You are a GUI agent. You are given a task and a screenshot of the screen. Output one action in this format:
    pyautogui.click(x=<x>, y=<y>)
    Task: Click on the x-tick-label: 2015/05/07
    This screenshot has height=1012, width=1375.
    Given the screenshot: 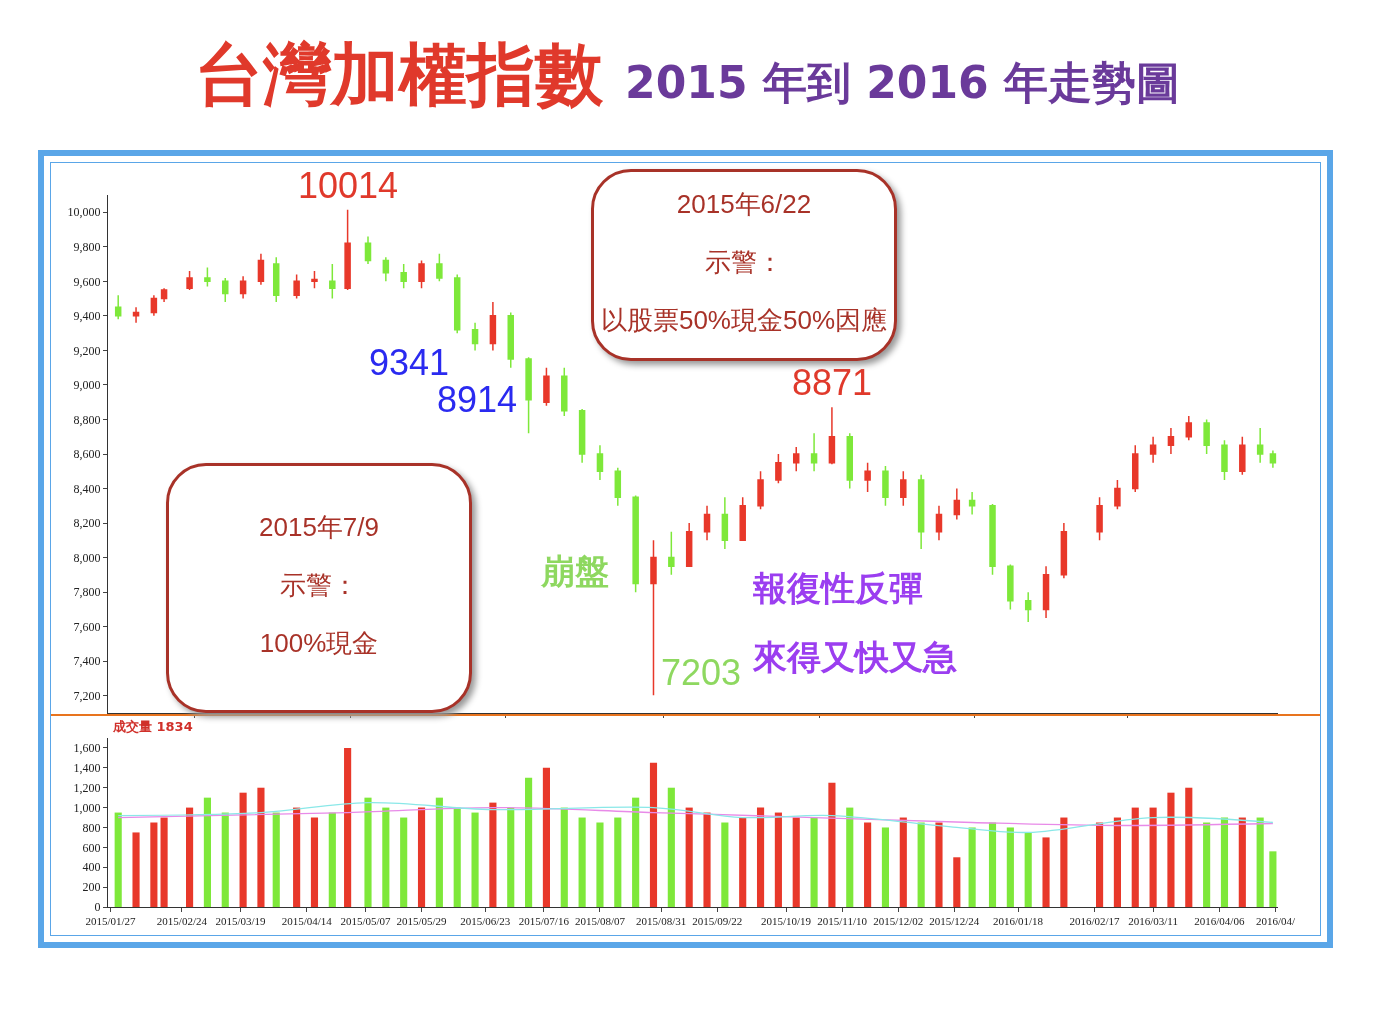 What is the action you would take?
    pyautogui.click(x=365, y=921)
    